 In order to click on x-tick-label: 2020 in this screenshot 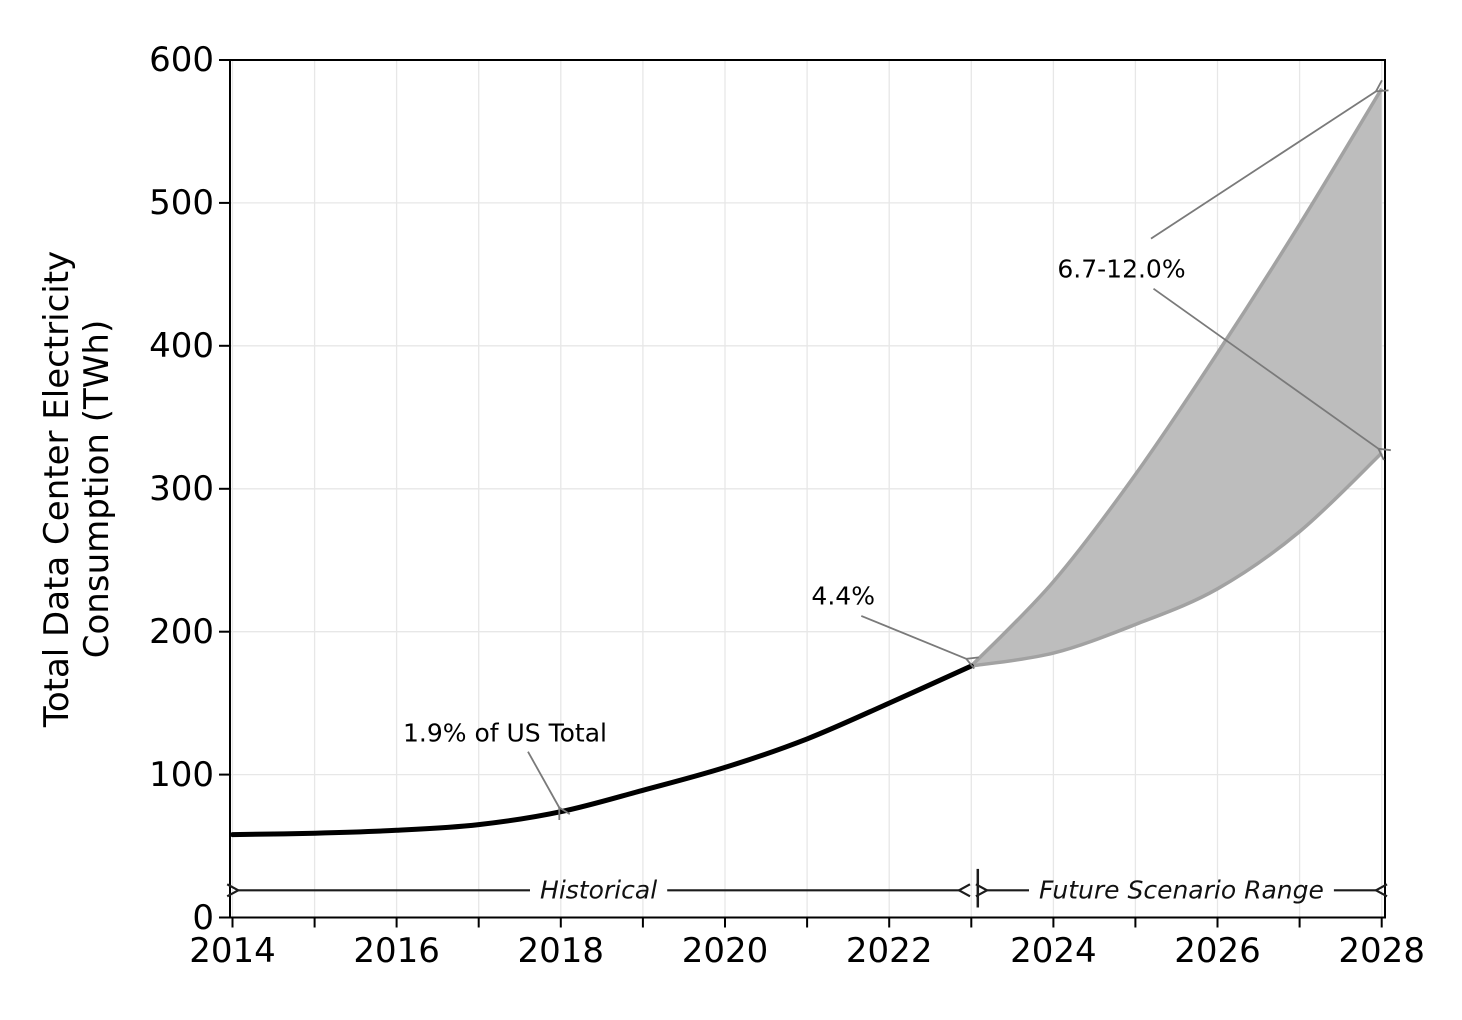, I will do `click(725, 951)`.